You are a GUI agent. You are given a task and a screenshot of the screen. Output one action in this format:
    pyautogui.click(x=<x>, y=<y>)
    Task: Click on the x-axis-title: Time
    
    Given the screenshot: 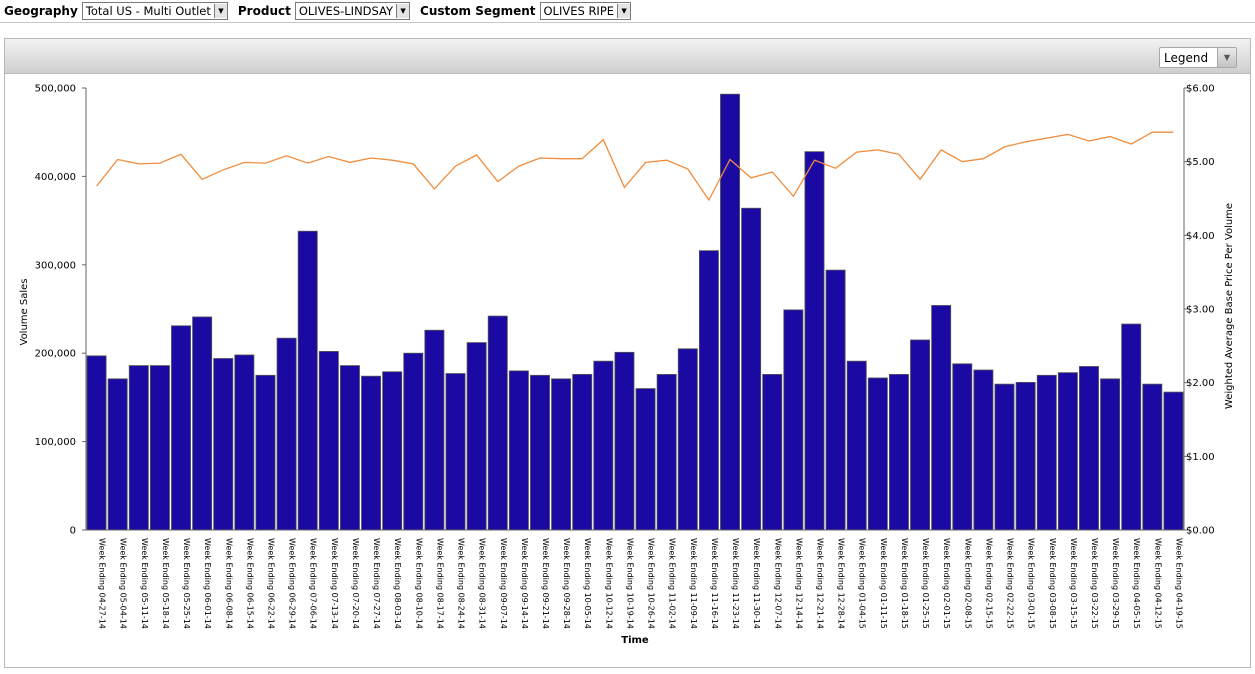 What is the action you would take?
    pyautogui.click(x=635, y=640)
    